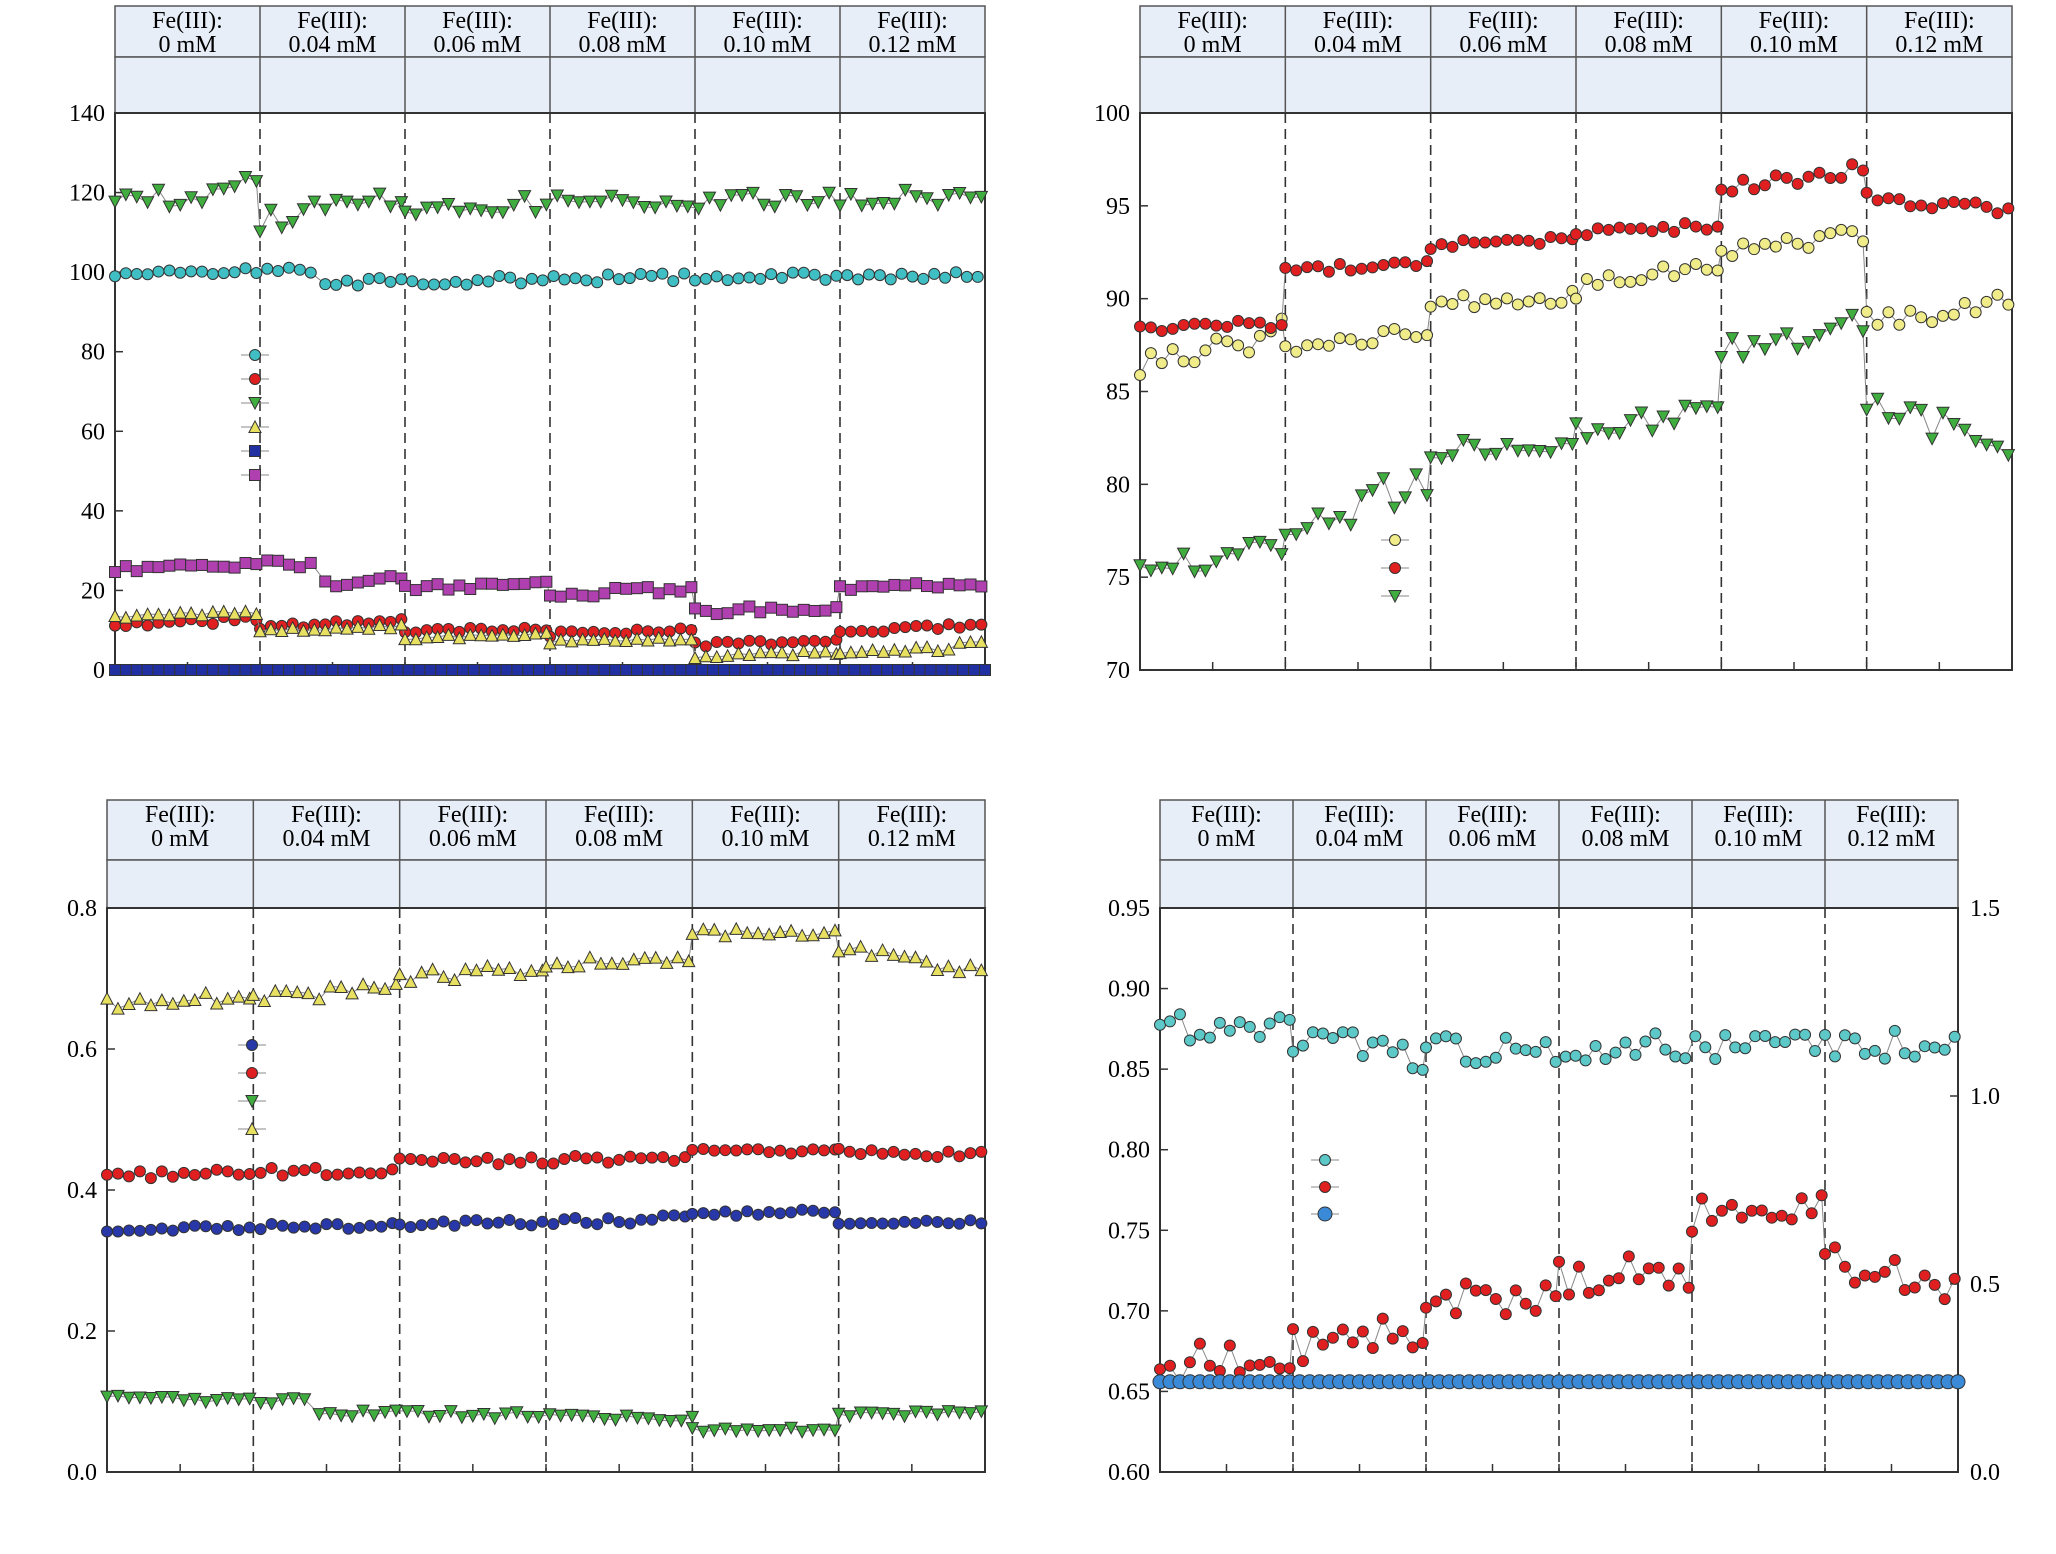 The image size is (2056, 1554). I want to click on condition-label-line: 0.04 mM, so click(1359, 839).